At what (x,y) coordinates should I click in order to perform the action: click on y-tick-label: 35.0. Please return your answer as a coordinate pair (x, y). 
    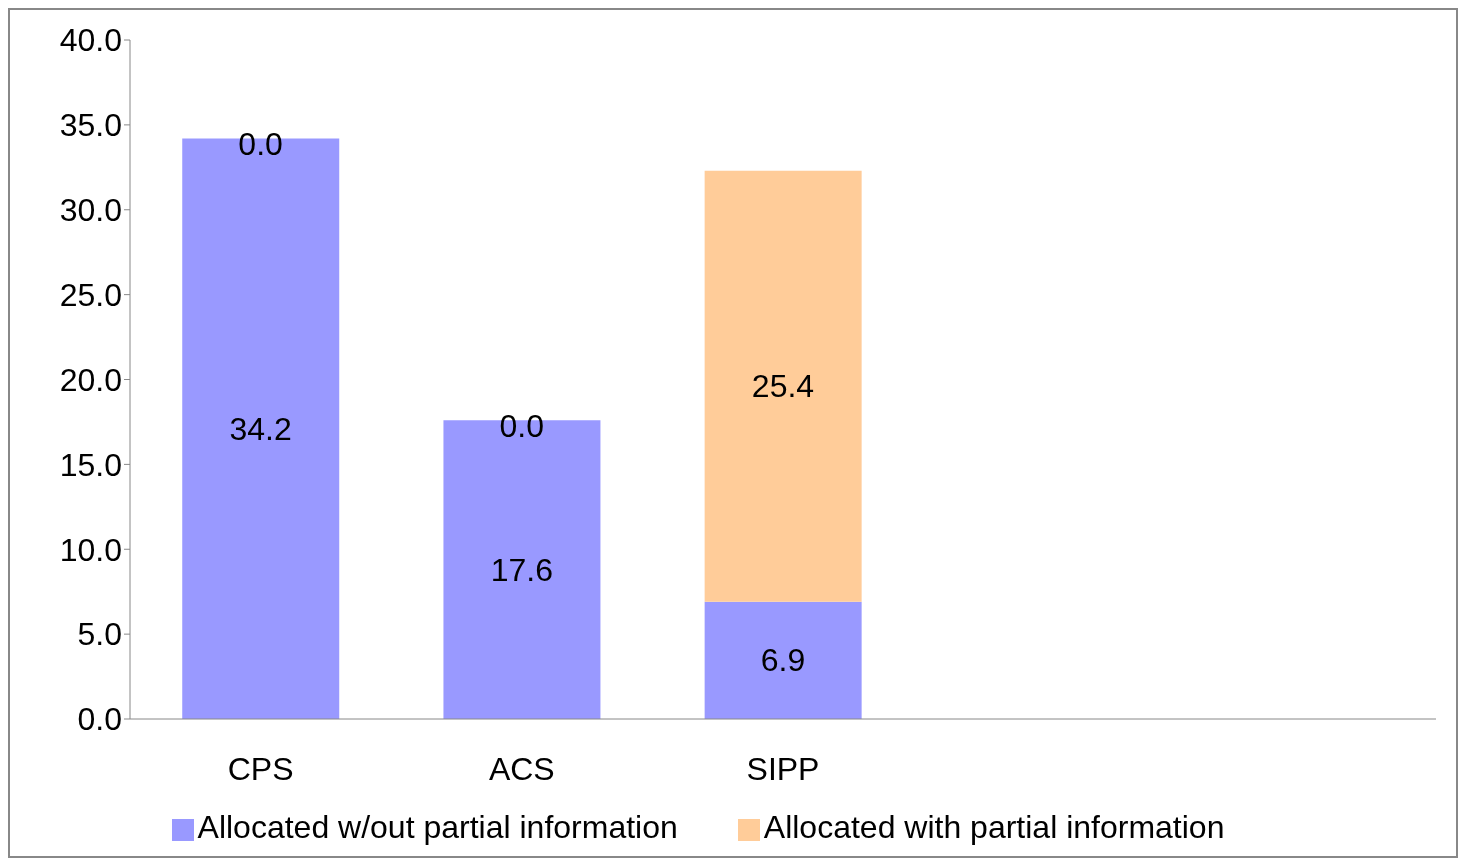
    Looking at the image, I should click on (90, 125).